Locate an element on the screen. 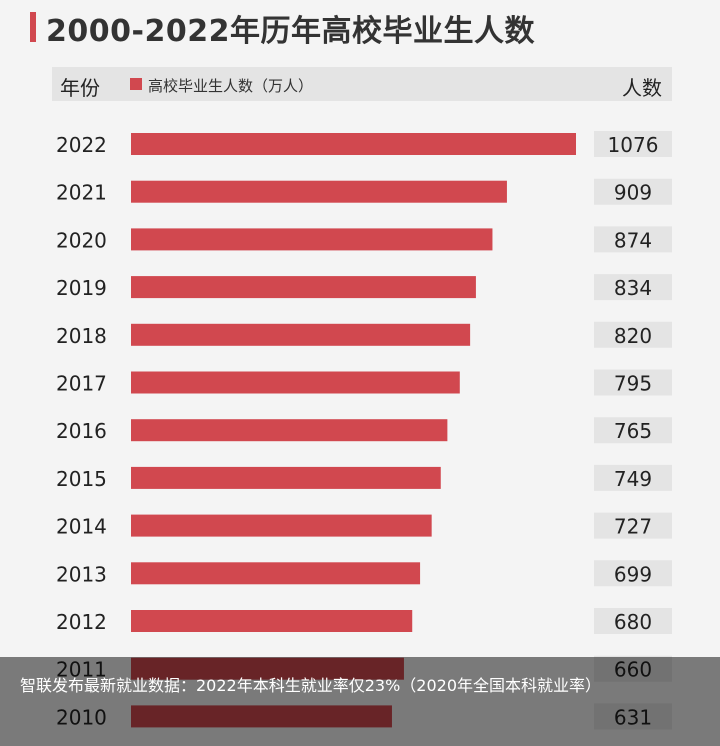 This screenshot has height=746, width=720. value-label: 699 is located at coordinates (633, 574).